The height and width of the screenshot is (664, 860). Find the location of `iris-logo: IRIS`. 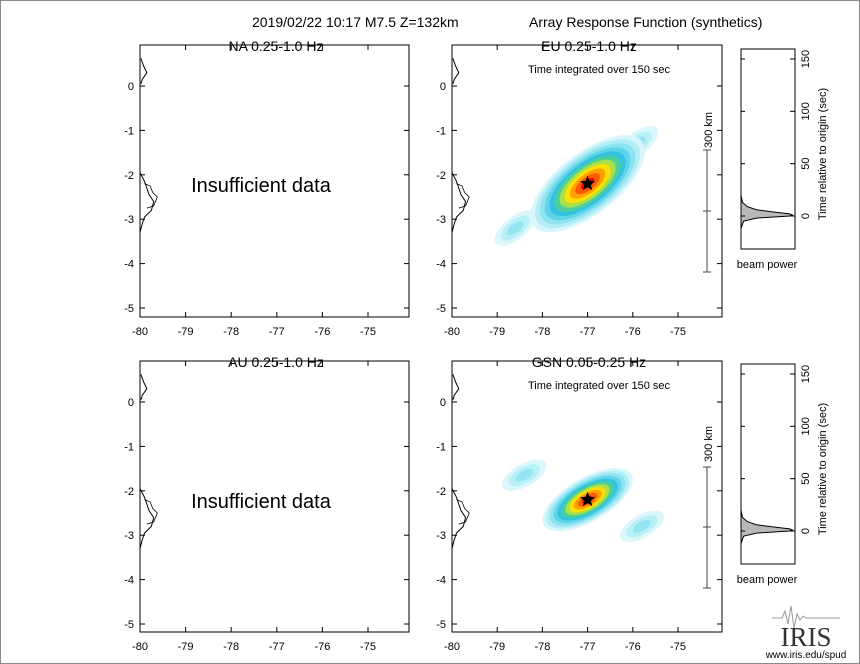

iris-logo: IRIS is located at coordinates (806, 628).